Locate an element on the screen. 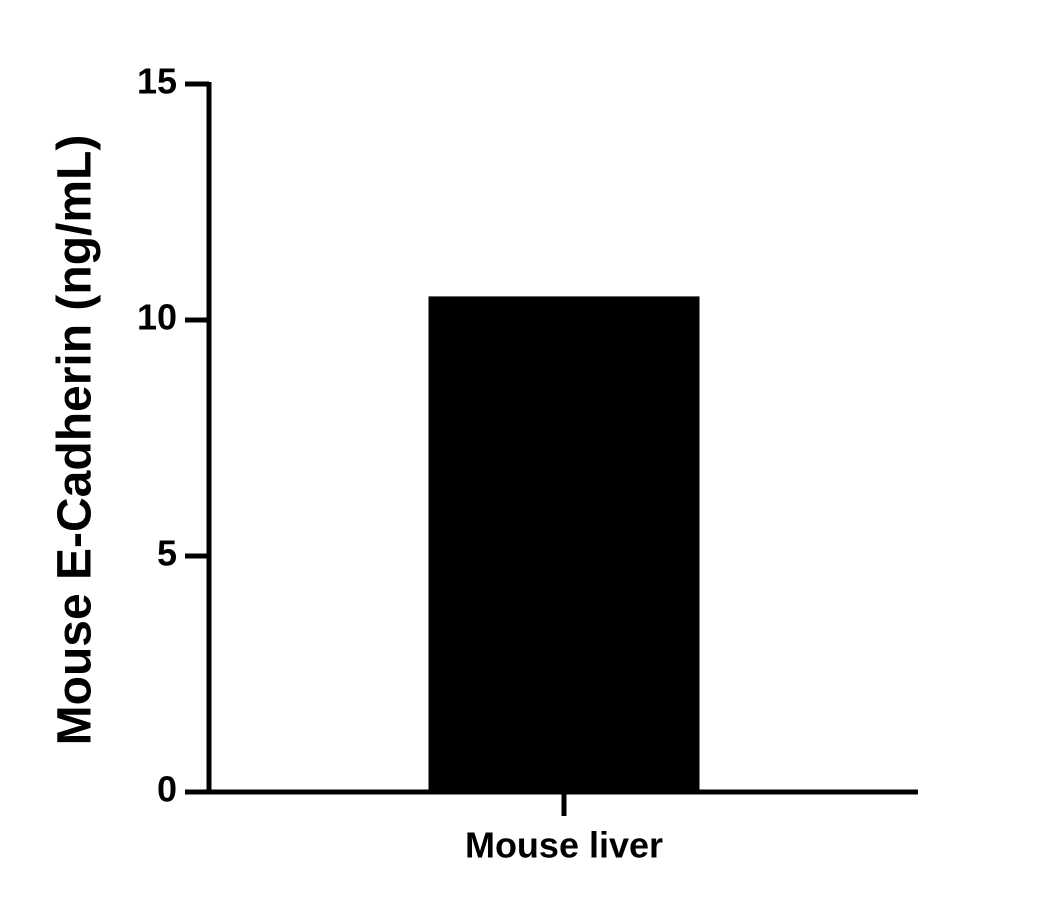 This screenshot has width=1051, height=909. bar is located at coordinates (564, 544).